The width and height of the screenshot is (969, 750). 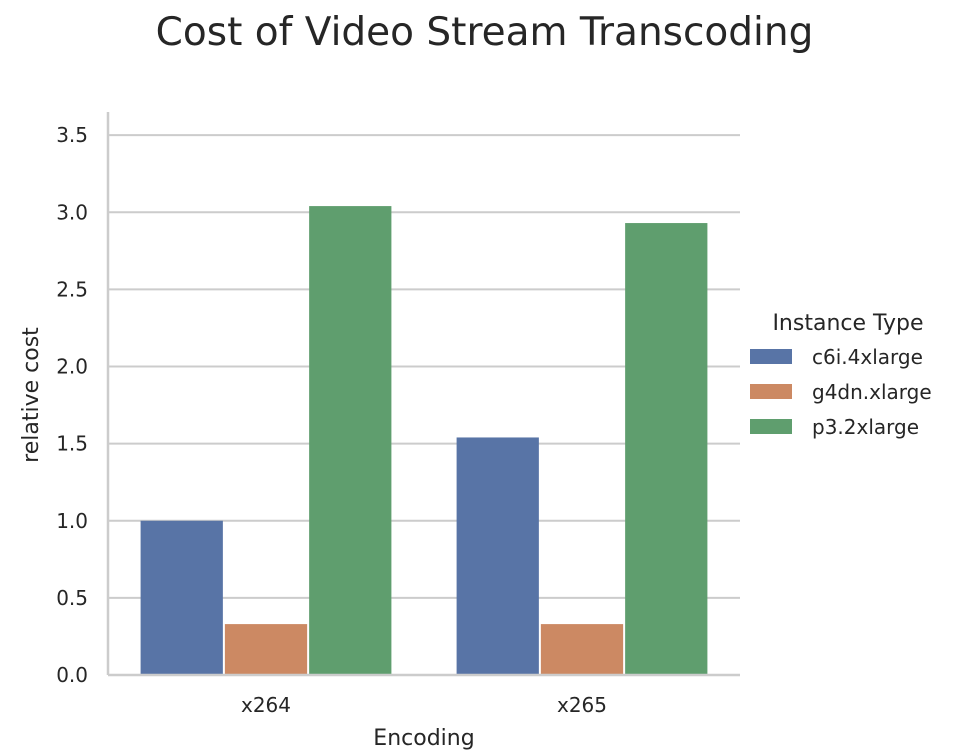 I want to click on legend-label: p3.2xlarge, so click(x=865, y=427).